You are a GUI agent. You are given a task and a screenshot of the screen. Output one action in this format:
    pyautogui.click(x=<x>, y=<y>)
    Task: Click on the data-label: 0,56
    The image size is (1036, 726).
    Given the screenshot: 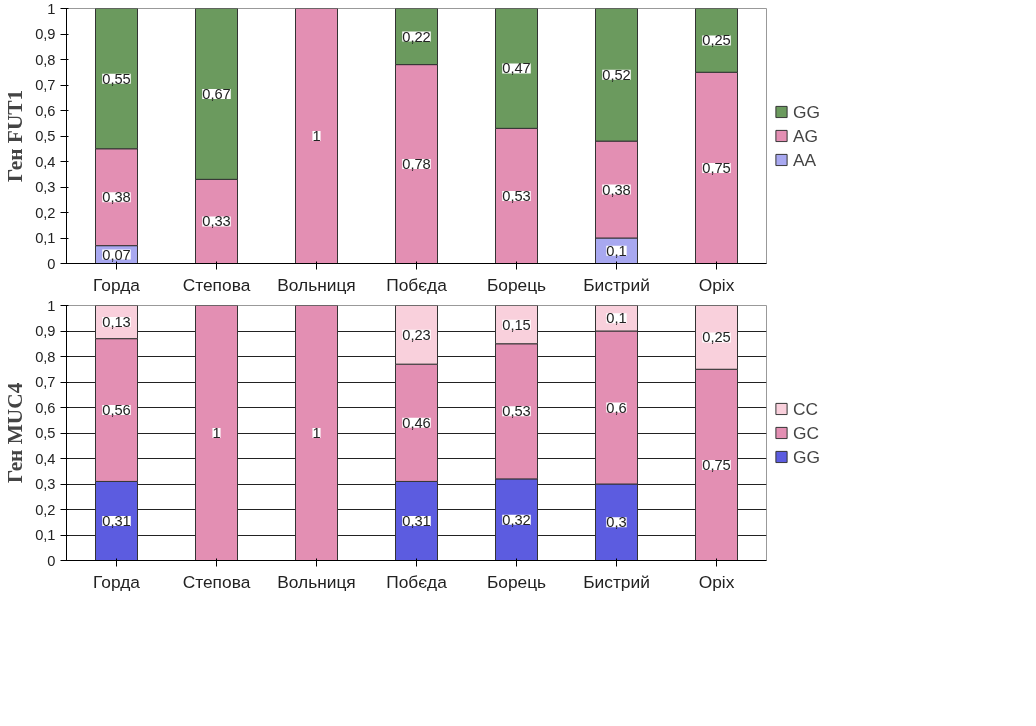 What is the action you would take?
    pyautogui.click(x=116, y=410)
    